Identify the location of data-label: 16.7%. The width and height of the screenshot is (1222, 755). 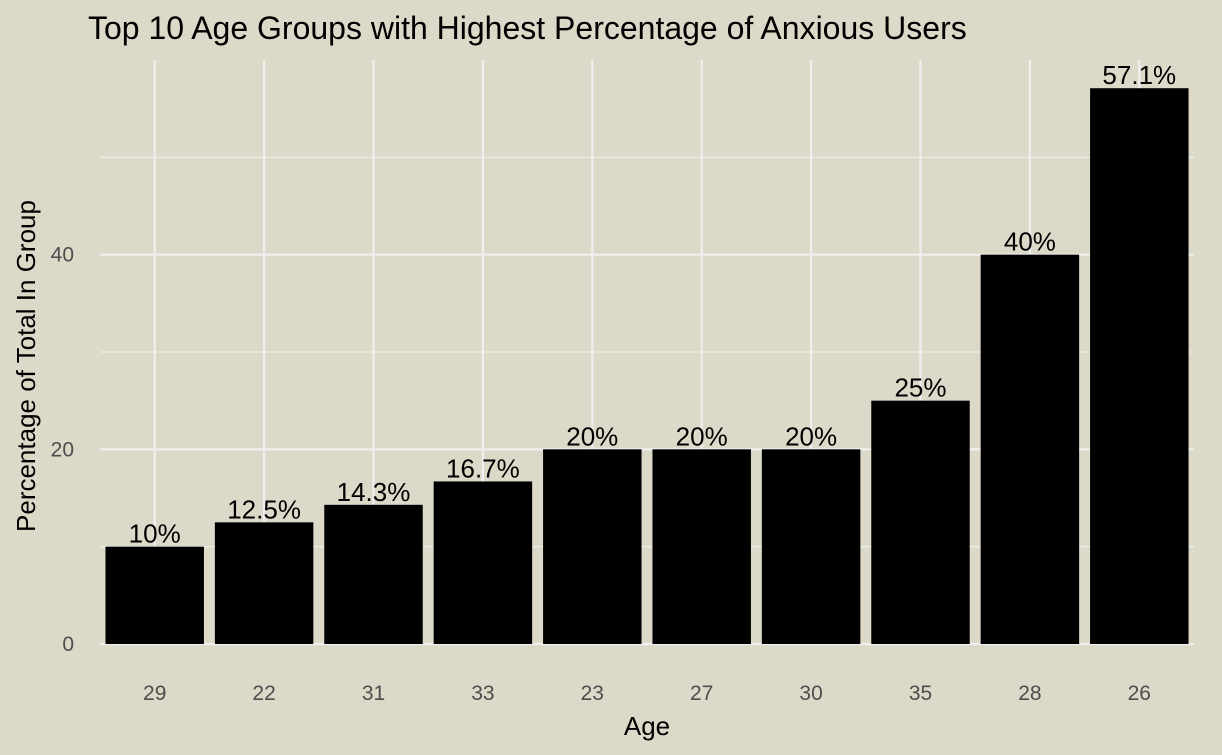
(483, 468).